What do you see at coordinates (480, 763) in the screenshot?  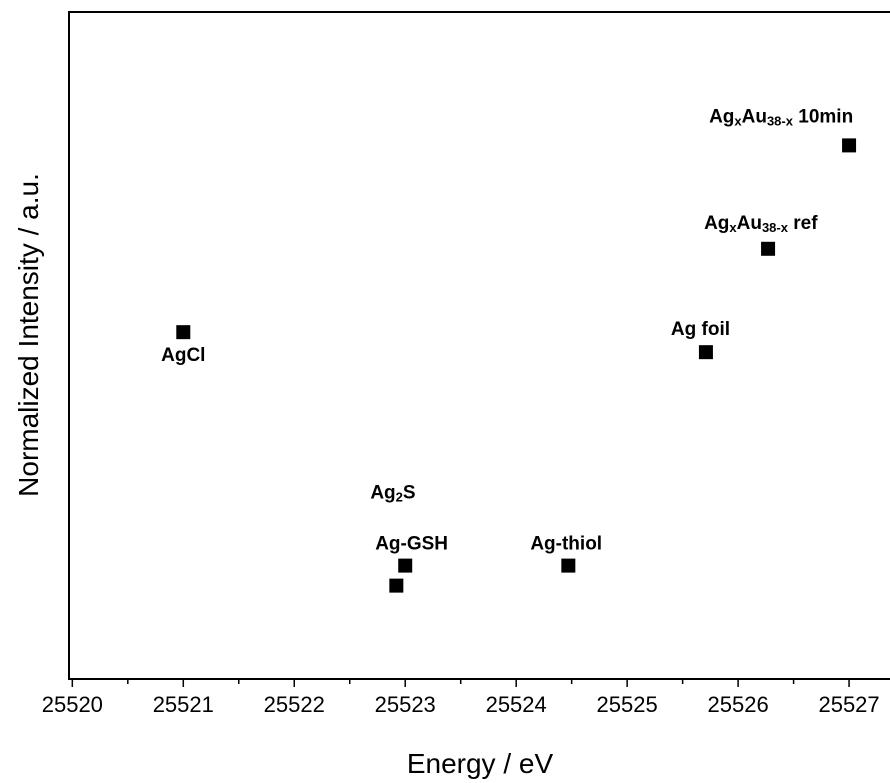 I see `x-axis-title: Energy / eV` at bounding box center [480, 763].